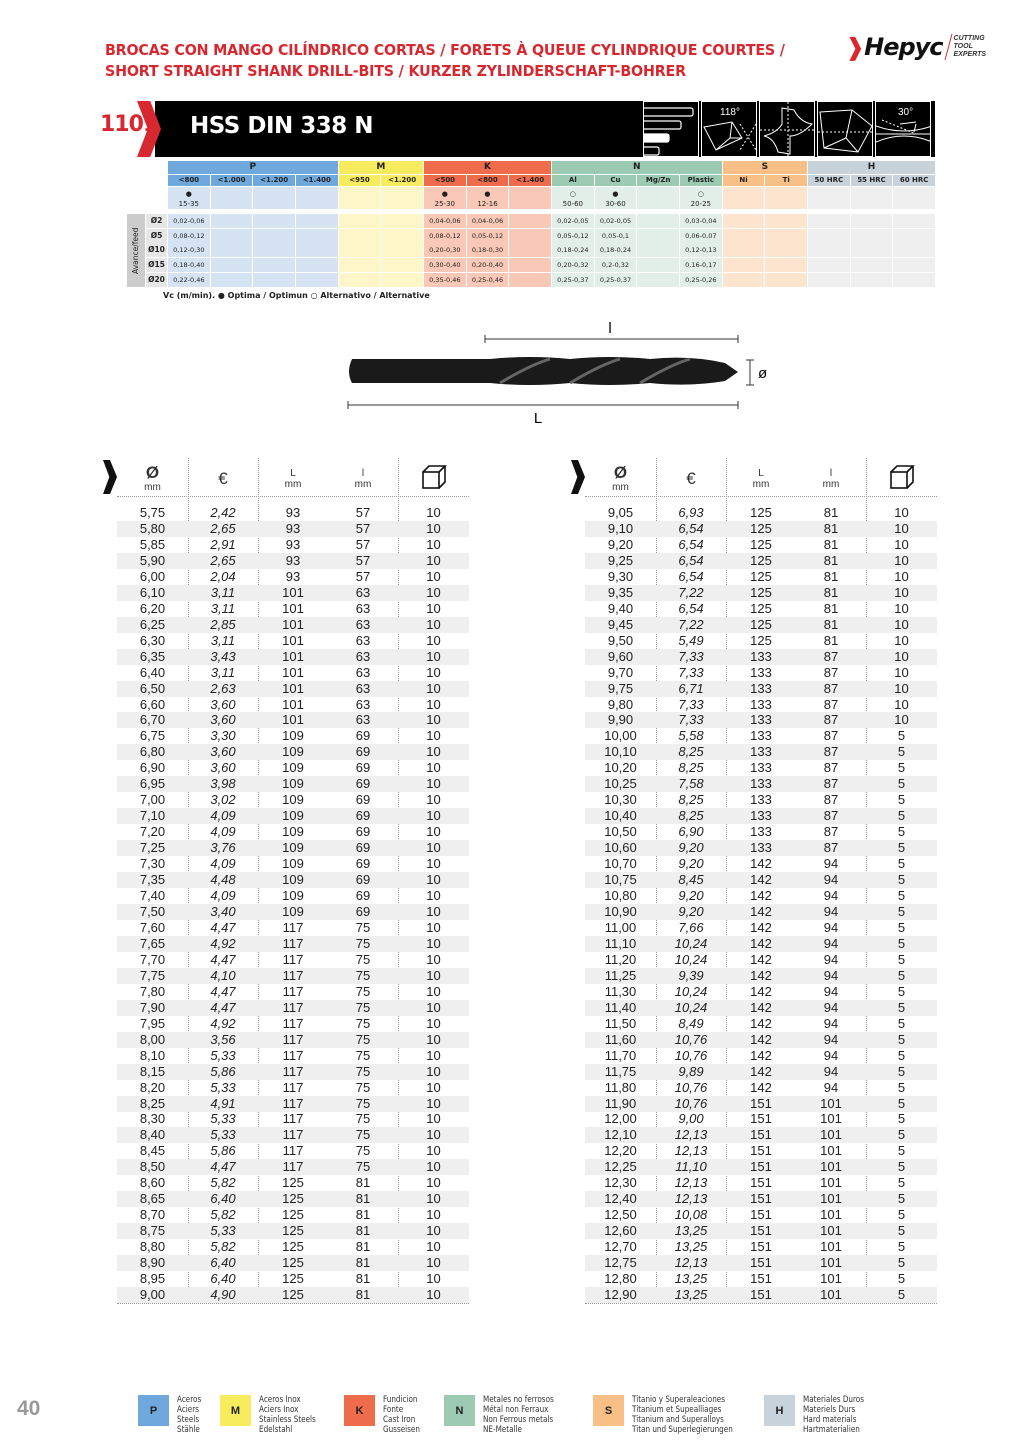 The width and height of the screenshot is (1024, 1448). What do you see at coordinates (293, 528) in the screenshot?
I see `table-row: 5,80 2,65 93 57 10` at bounding box center [293, 528].